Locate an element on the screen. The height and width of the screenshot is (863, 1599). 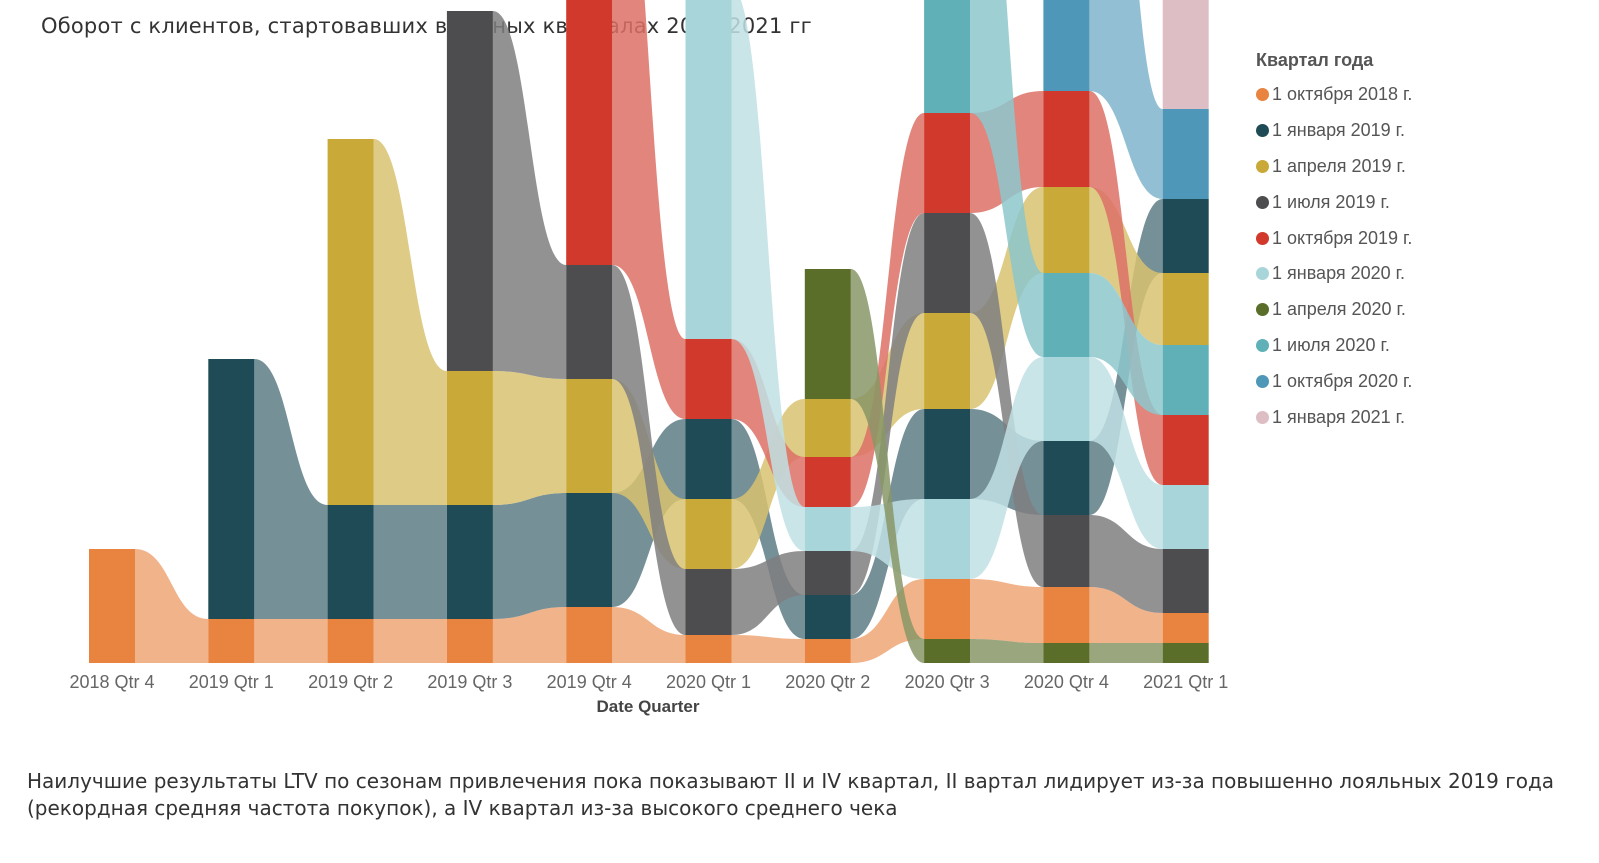
x-tick-label: 2020 Qtr 3 is located at coordinates (947, 682).